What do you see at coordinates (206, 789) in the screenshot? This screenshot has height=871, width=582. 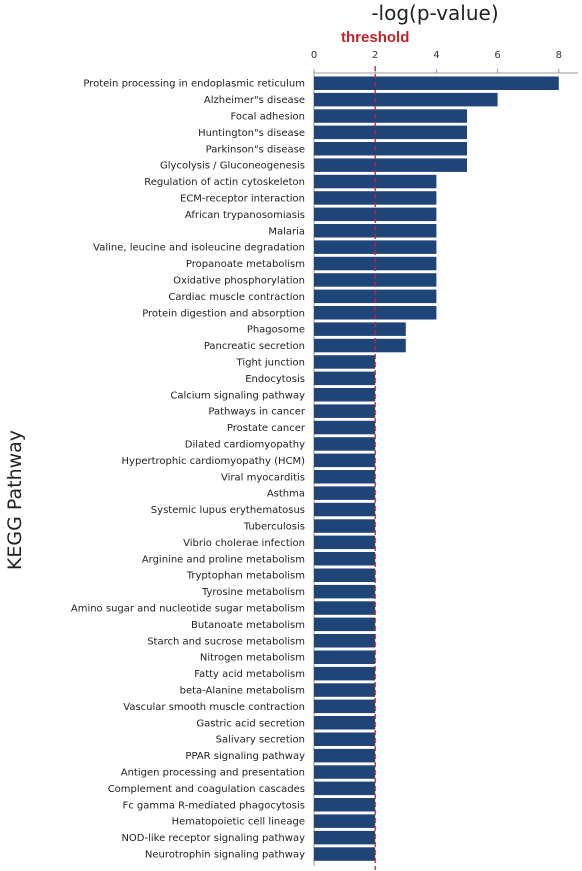 I see `category-label: Complement and coagulation cascades` at bounding box center [206, 789].